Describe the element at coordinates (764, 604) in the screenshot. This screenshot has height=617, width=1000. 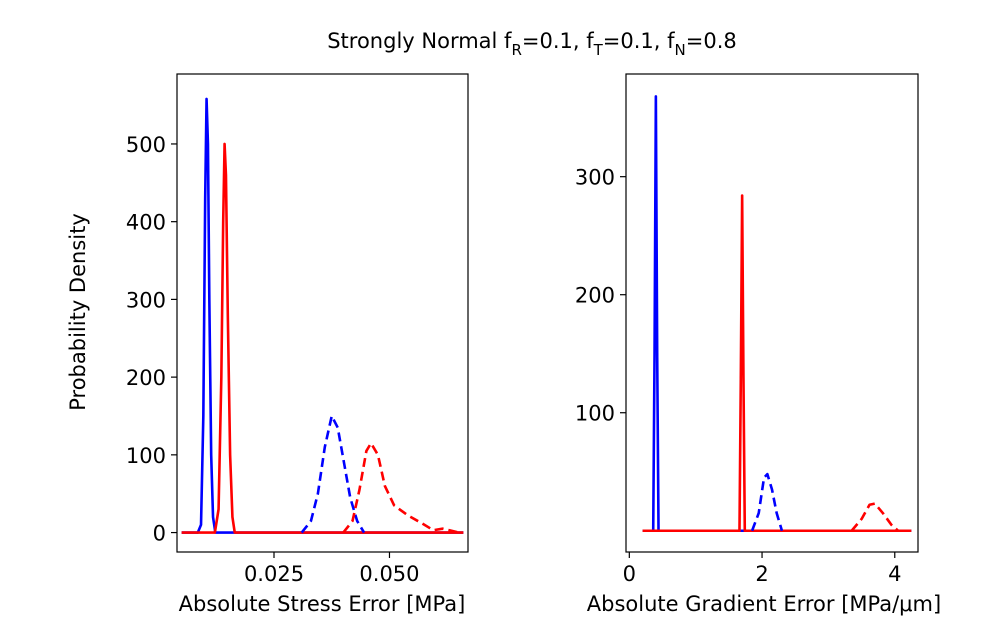
I see `x-axis-label: Absolute Gradient Error [MPa/μm]` at that location.